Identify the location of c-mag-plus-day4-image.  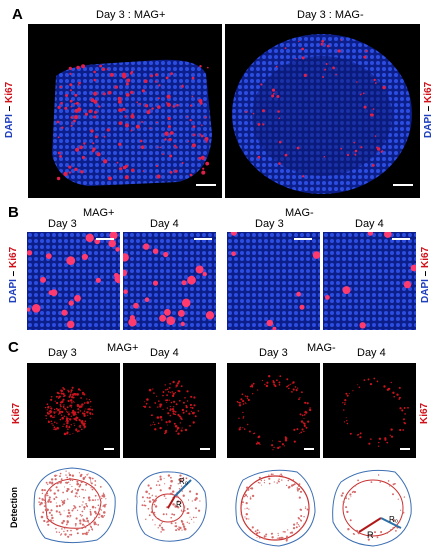
(169, 410).